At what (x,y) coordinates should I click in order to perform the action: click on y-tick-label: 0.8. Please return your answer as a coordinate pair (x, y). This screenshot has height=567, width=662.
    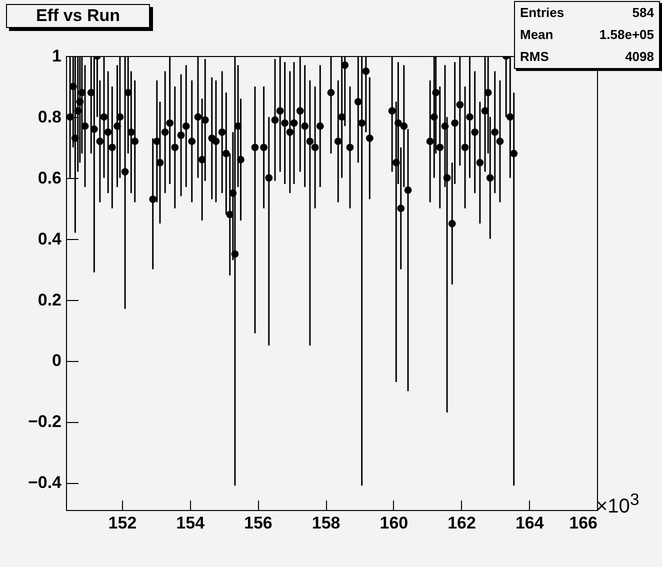
    Looking at the image, I should click on (50, 116).